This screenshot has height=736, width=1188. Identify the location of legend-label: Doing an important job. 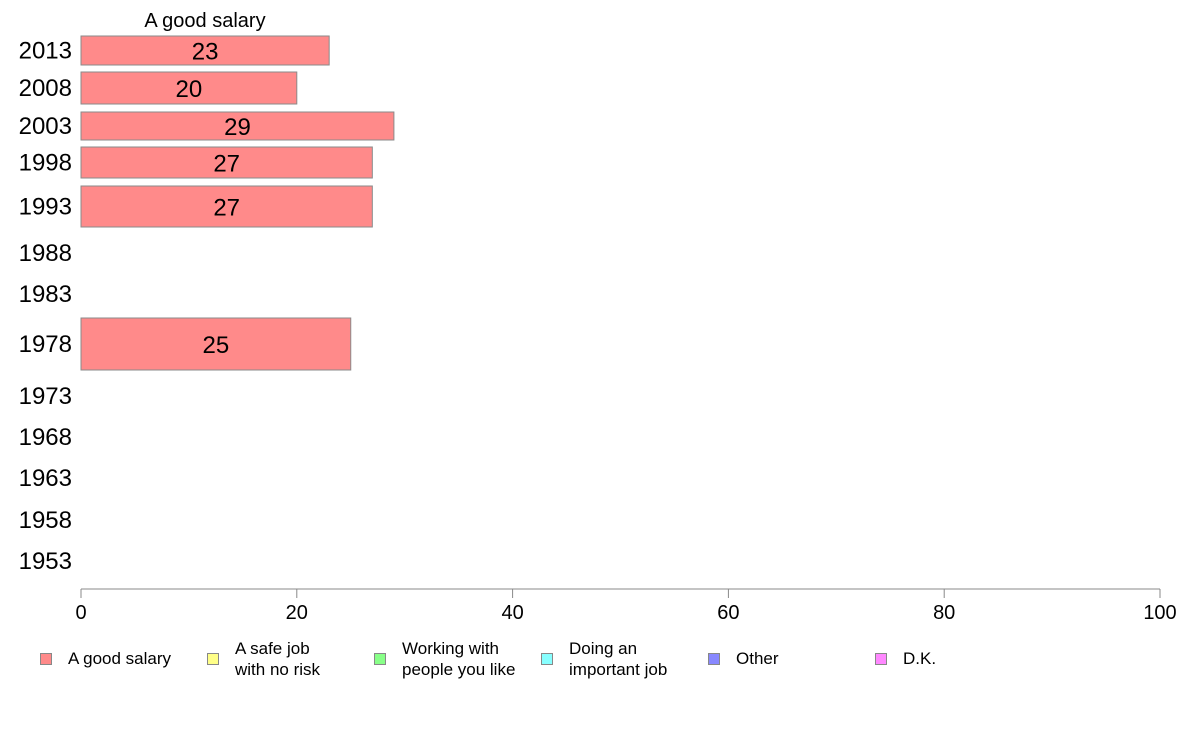
(618, 659).